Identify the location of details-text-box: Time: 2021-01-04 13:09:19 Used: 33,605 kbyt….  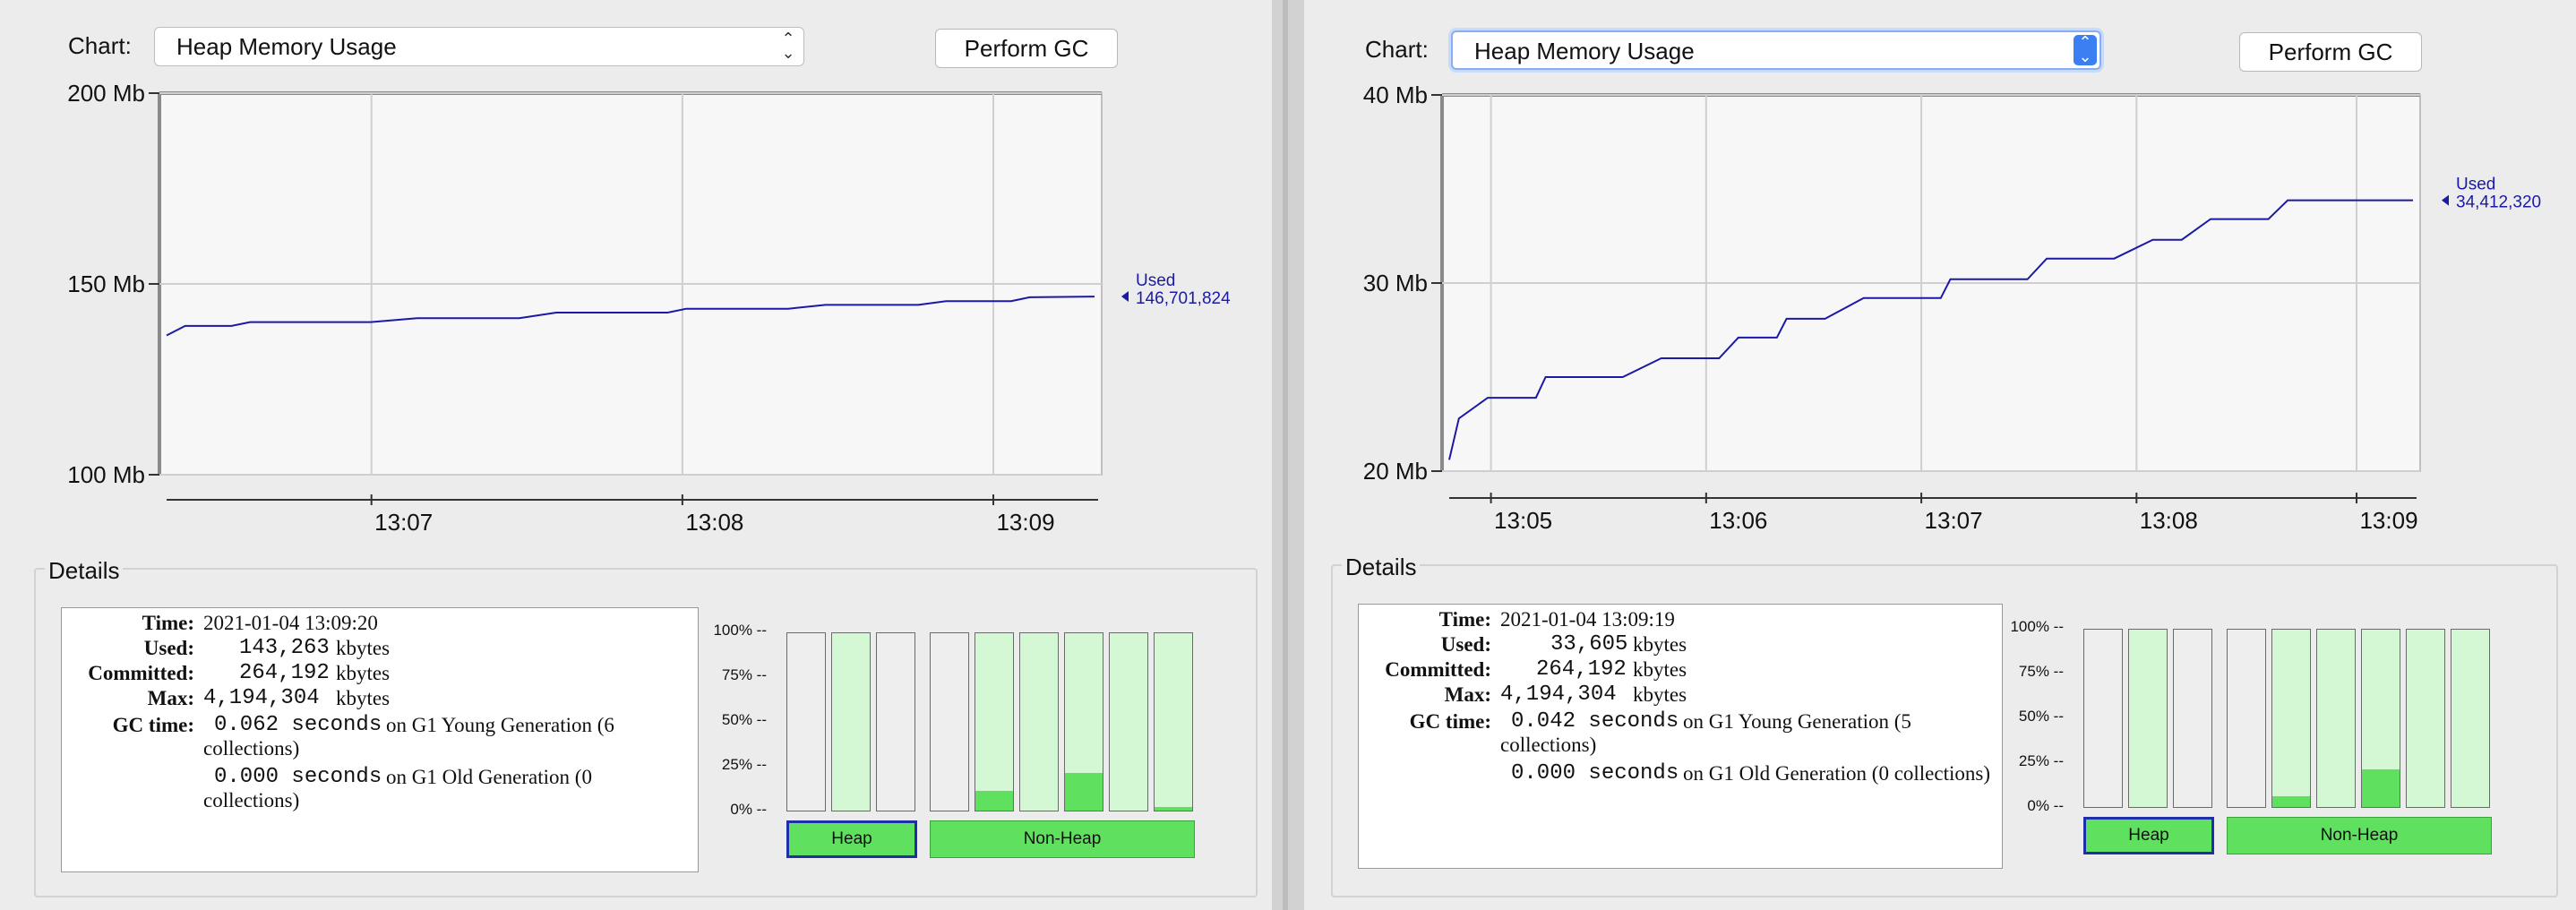
(1680, 736).